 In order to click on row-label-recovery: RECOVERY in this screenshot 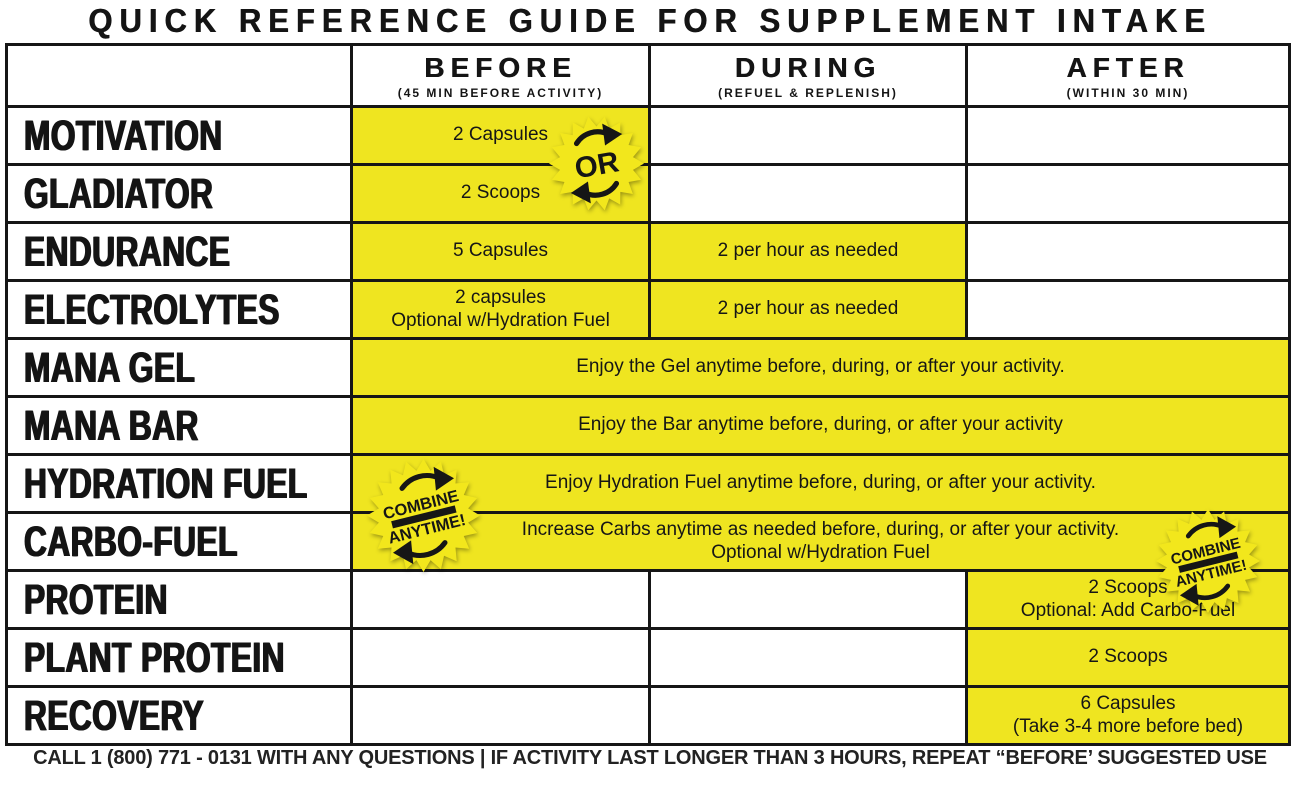, I will do `click(179, 715)`.